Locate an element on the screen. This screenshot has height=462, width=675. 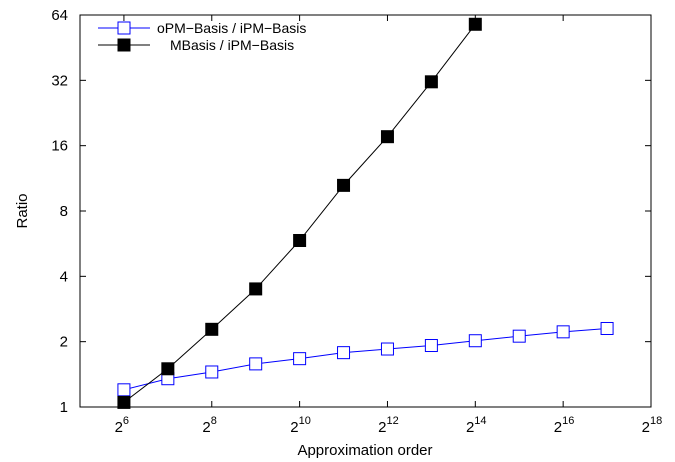
y-axis-label: Ratio is located at coordinates (22, 210).